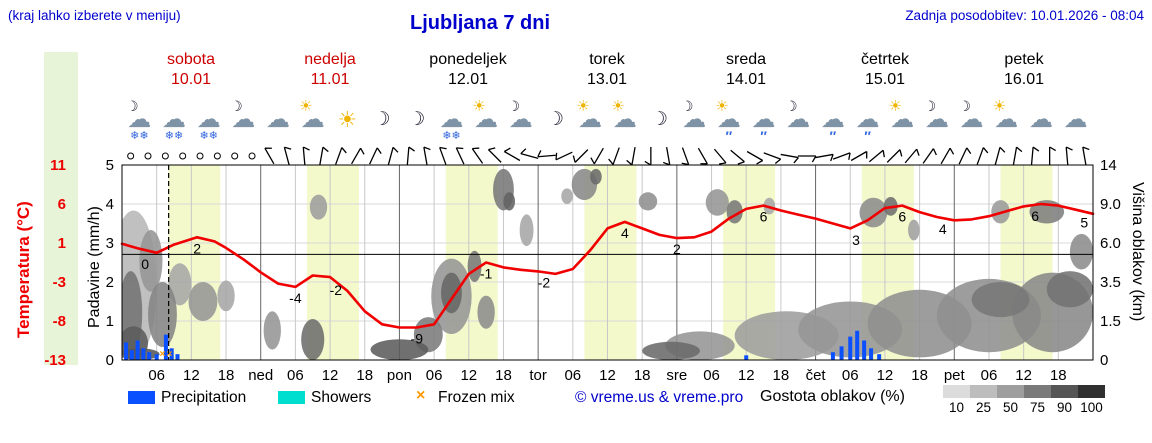 The height and width of the screenshot is (443, 1152). What do you see at coordinates (856, 240) in the screenshot?
I see `temperature-value-label: 3` at bounding box center [856, 240].